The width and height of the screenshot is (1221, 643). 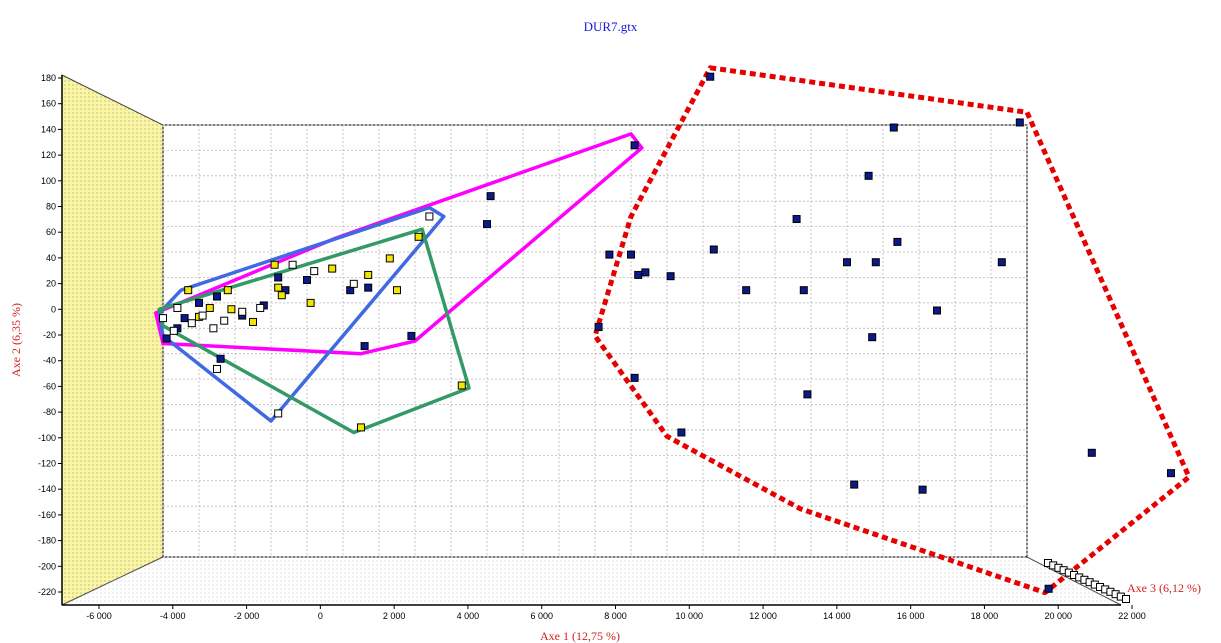 What do you see at coordinates (541, 616) in the screenshot?
I see `x-tick-label: 6 000` at bounding box center [541, 616].